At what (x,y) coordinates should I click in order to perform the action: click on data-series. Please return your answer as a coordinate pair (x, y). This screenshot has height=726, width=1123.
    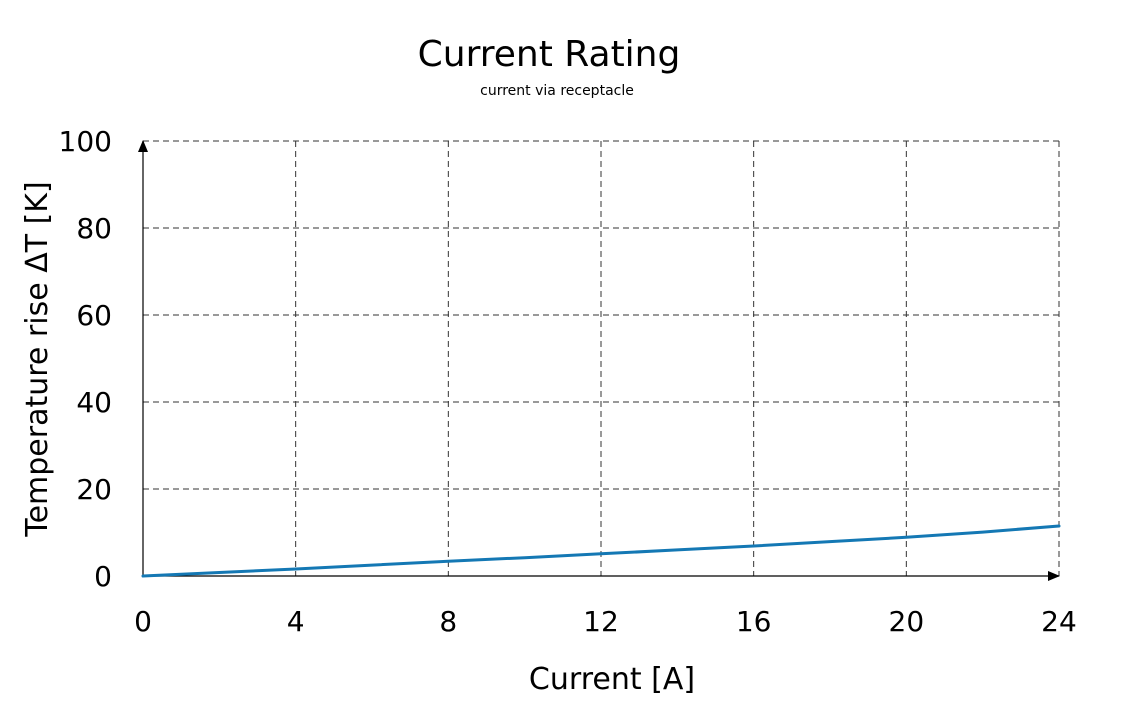
    Looking at the image, I should click on (601, 551).